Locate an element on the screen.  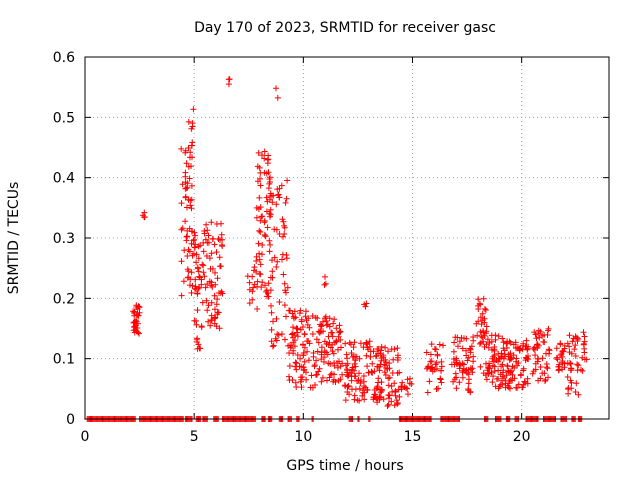
x-tick-label: 10 is located at coordinates (303, 437).